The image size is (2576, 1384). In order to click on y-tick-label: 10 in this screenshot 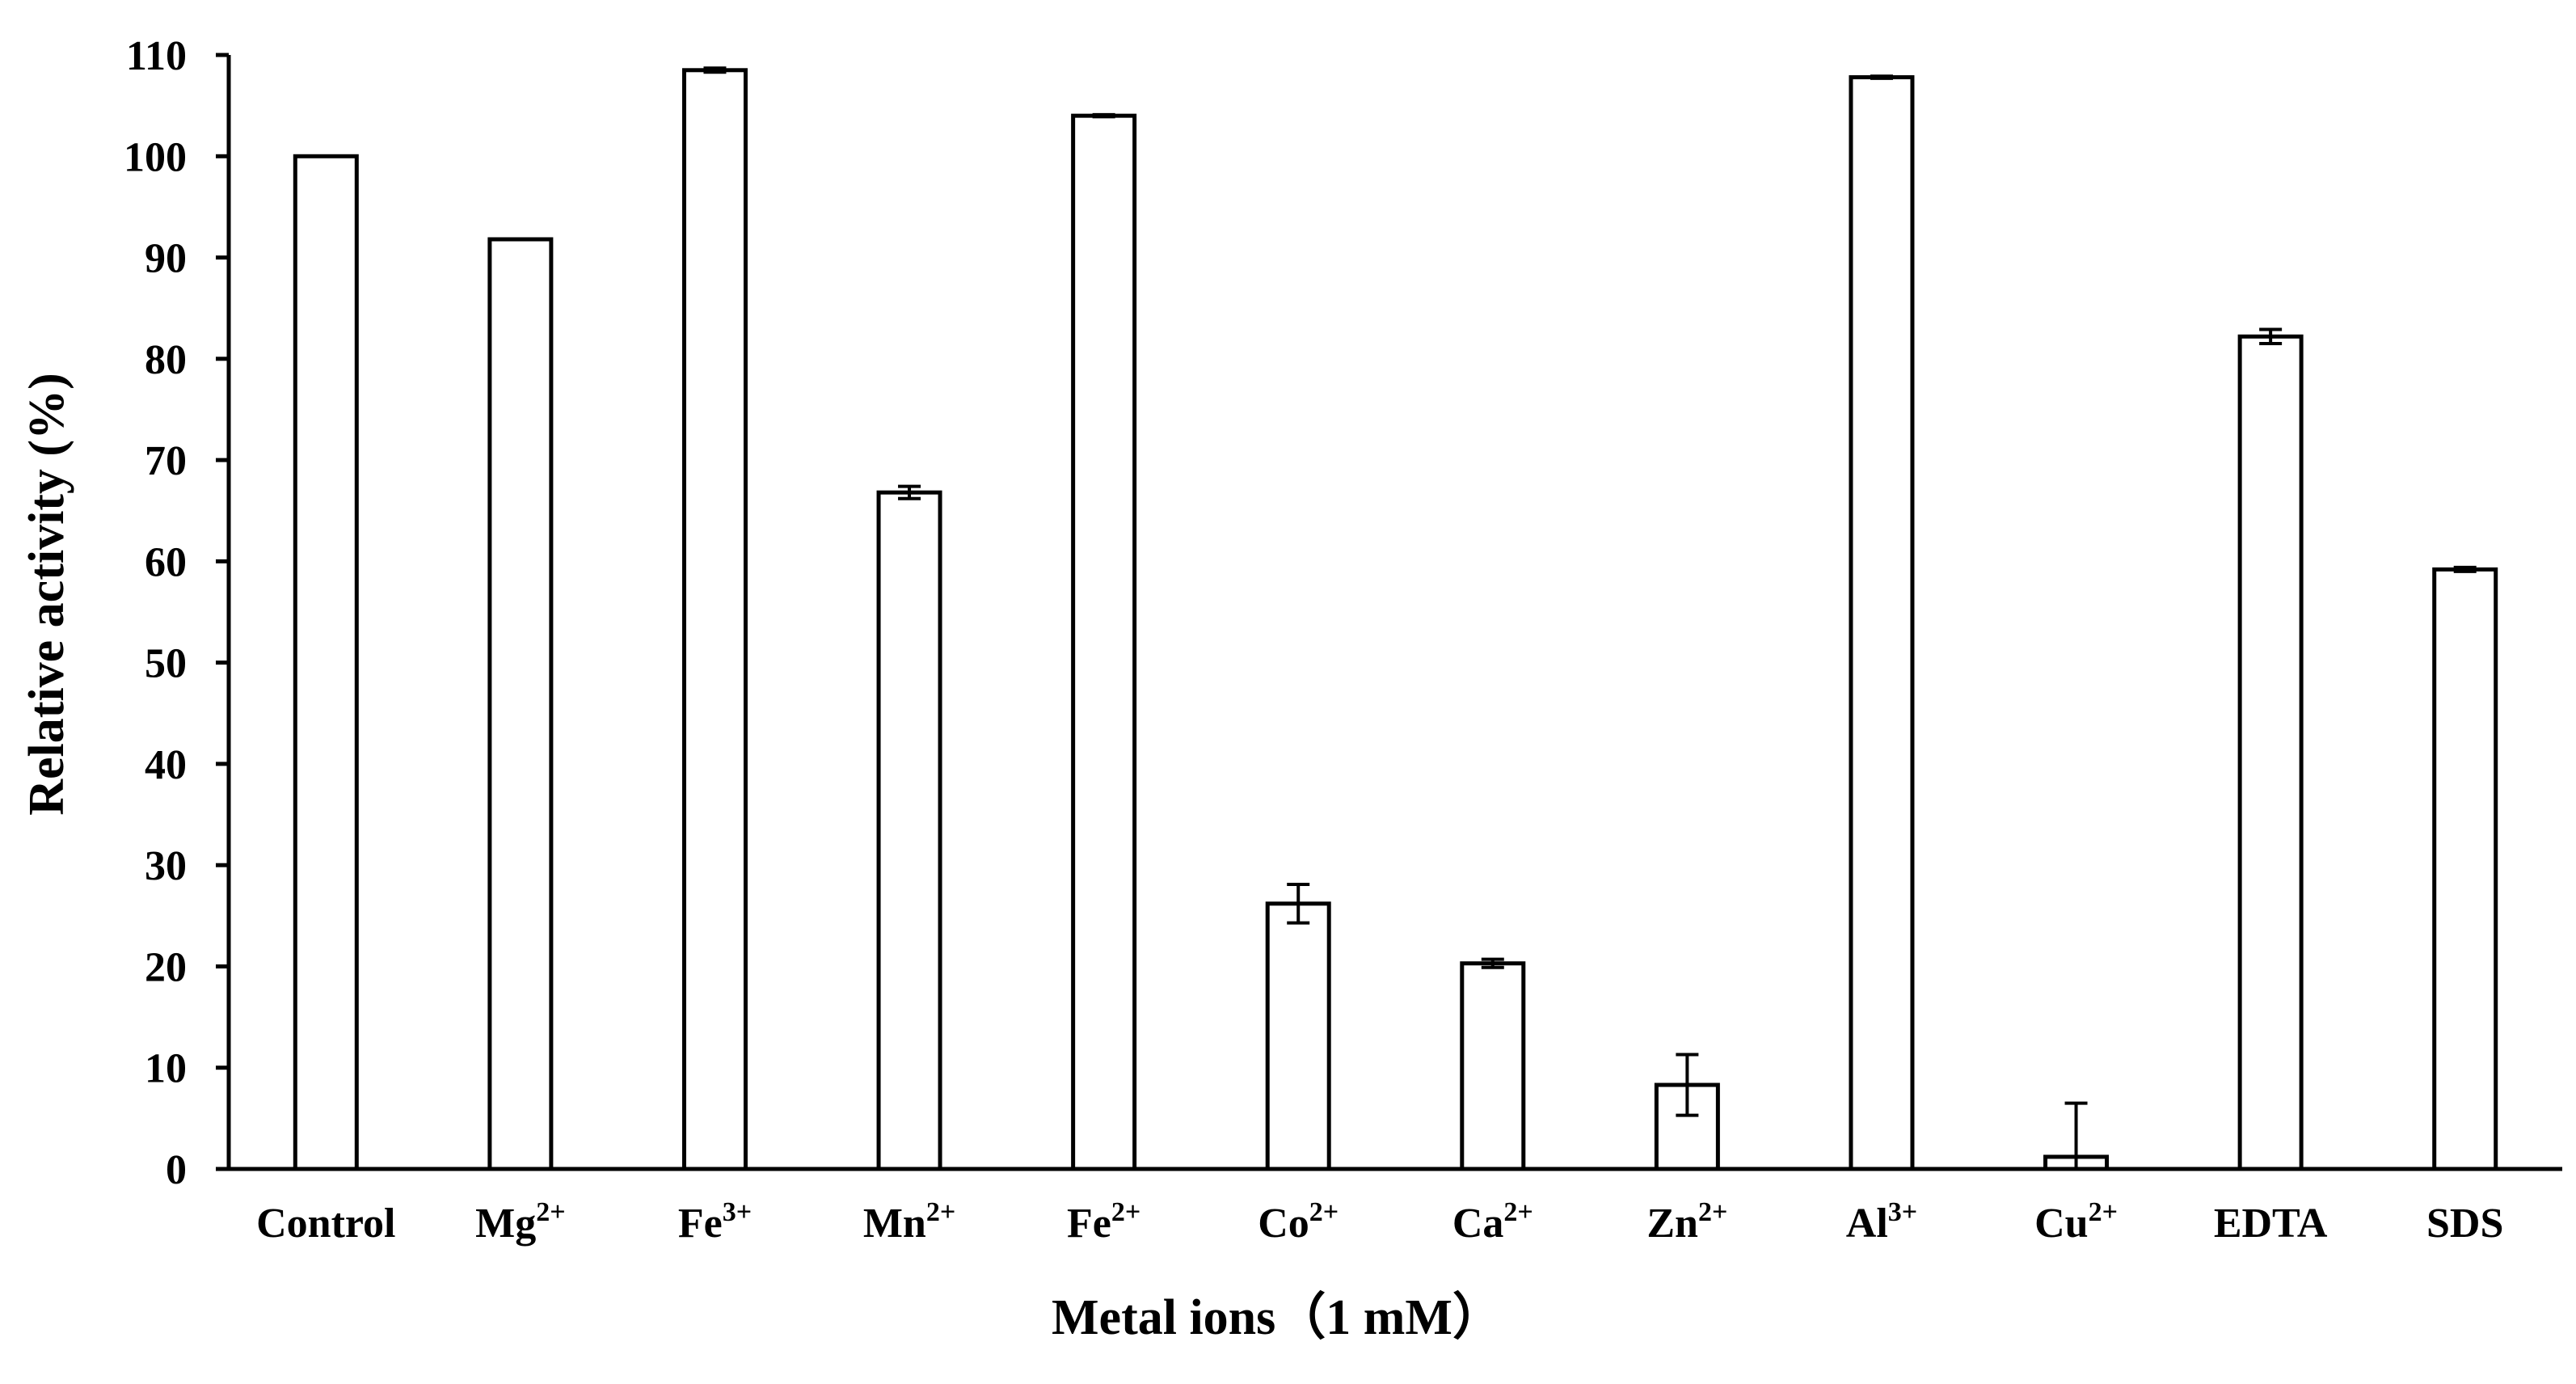, I will do `click(166, 1069)`.